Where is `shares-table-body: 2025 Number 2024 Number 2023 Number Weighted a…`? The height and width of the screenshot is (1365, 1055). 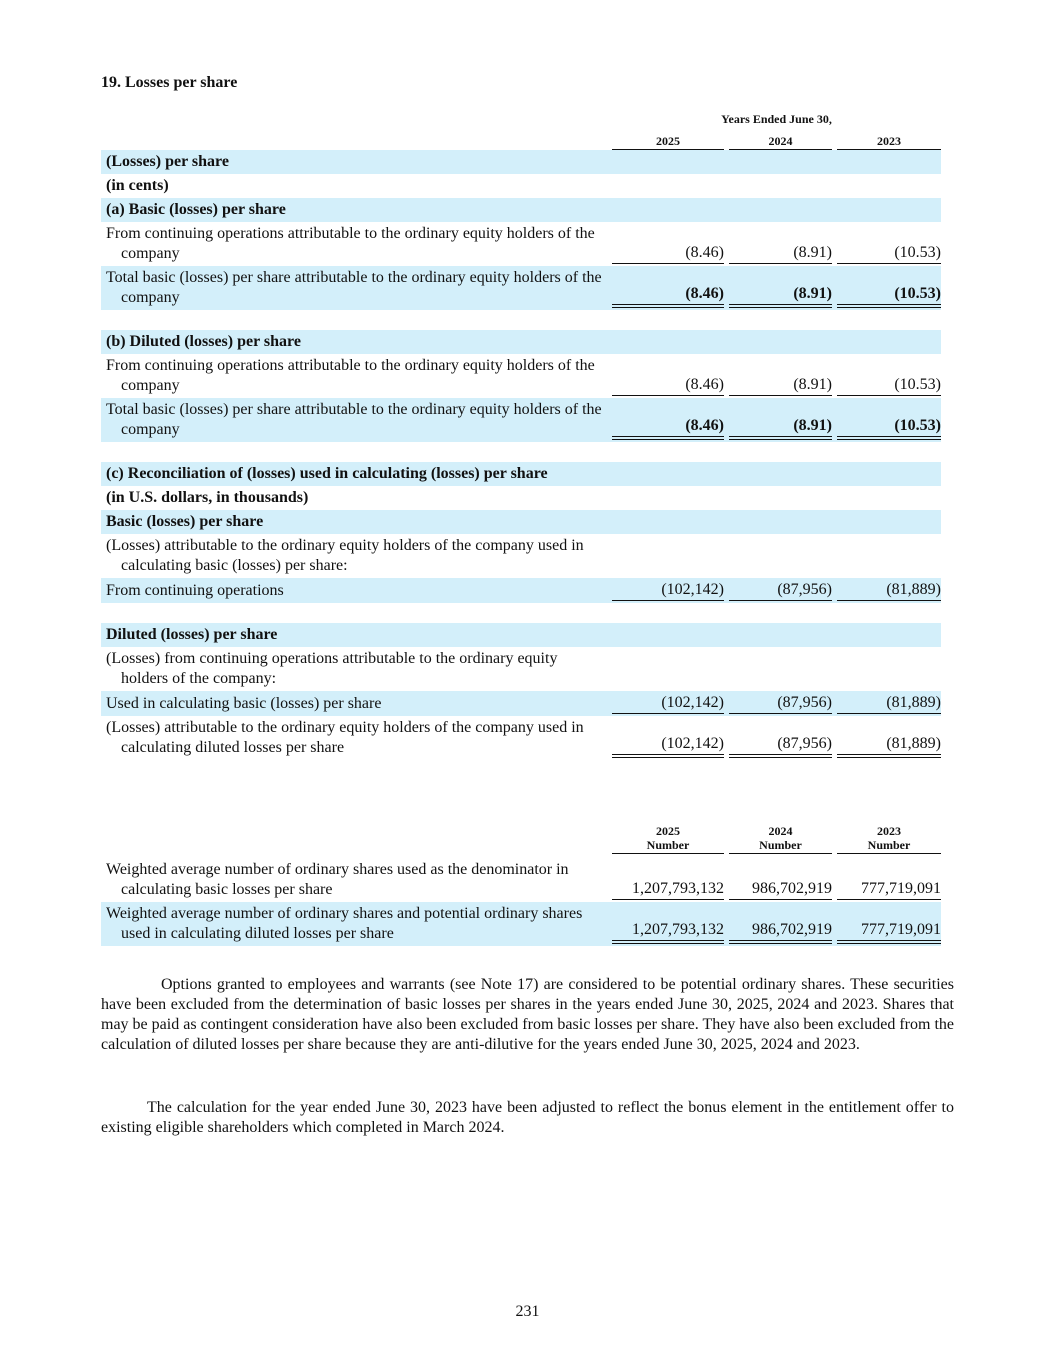
shares-table-body: 2025 Number 2024 Number 2023 Number Weighted a… is located at coordinates (521, 885).